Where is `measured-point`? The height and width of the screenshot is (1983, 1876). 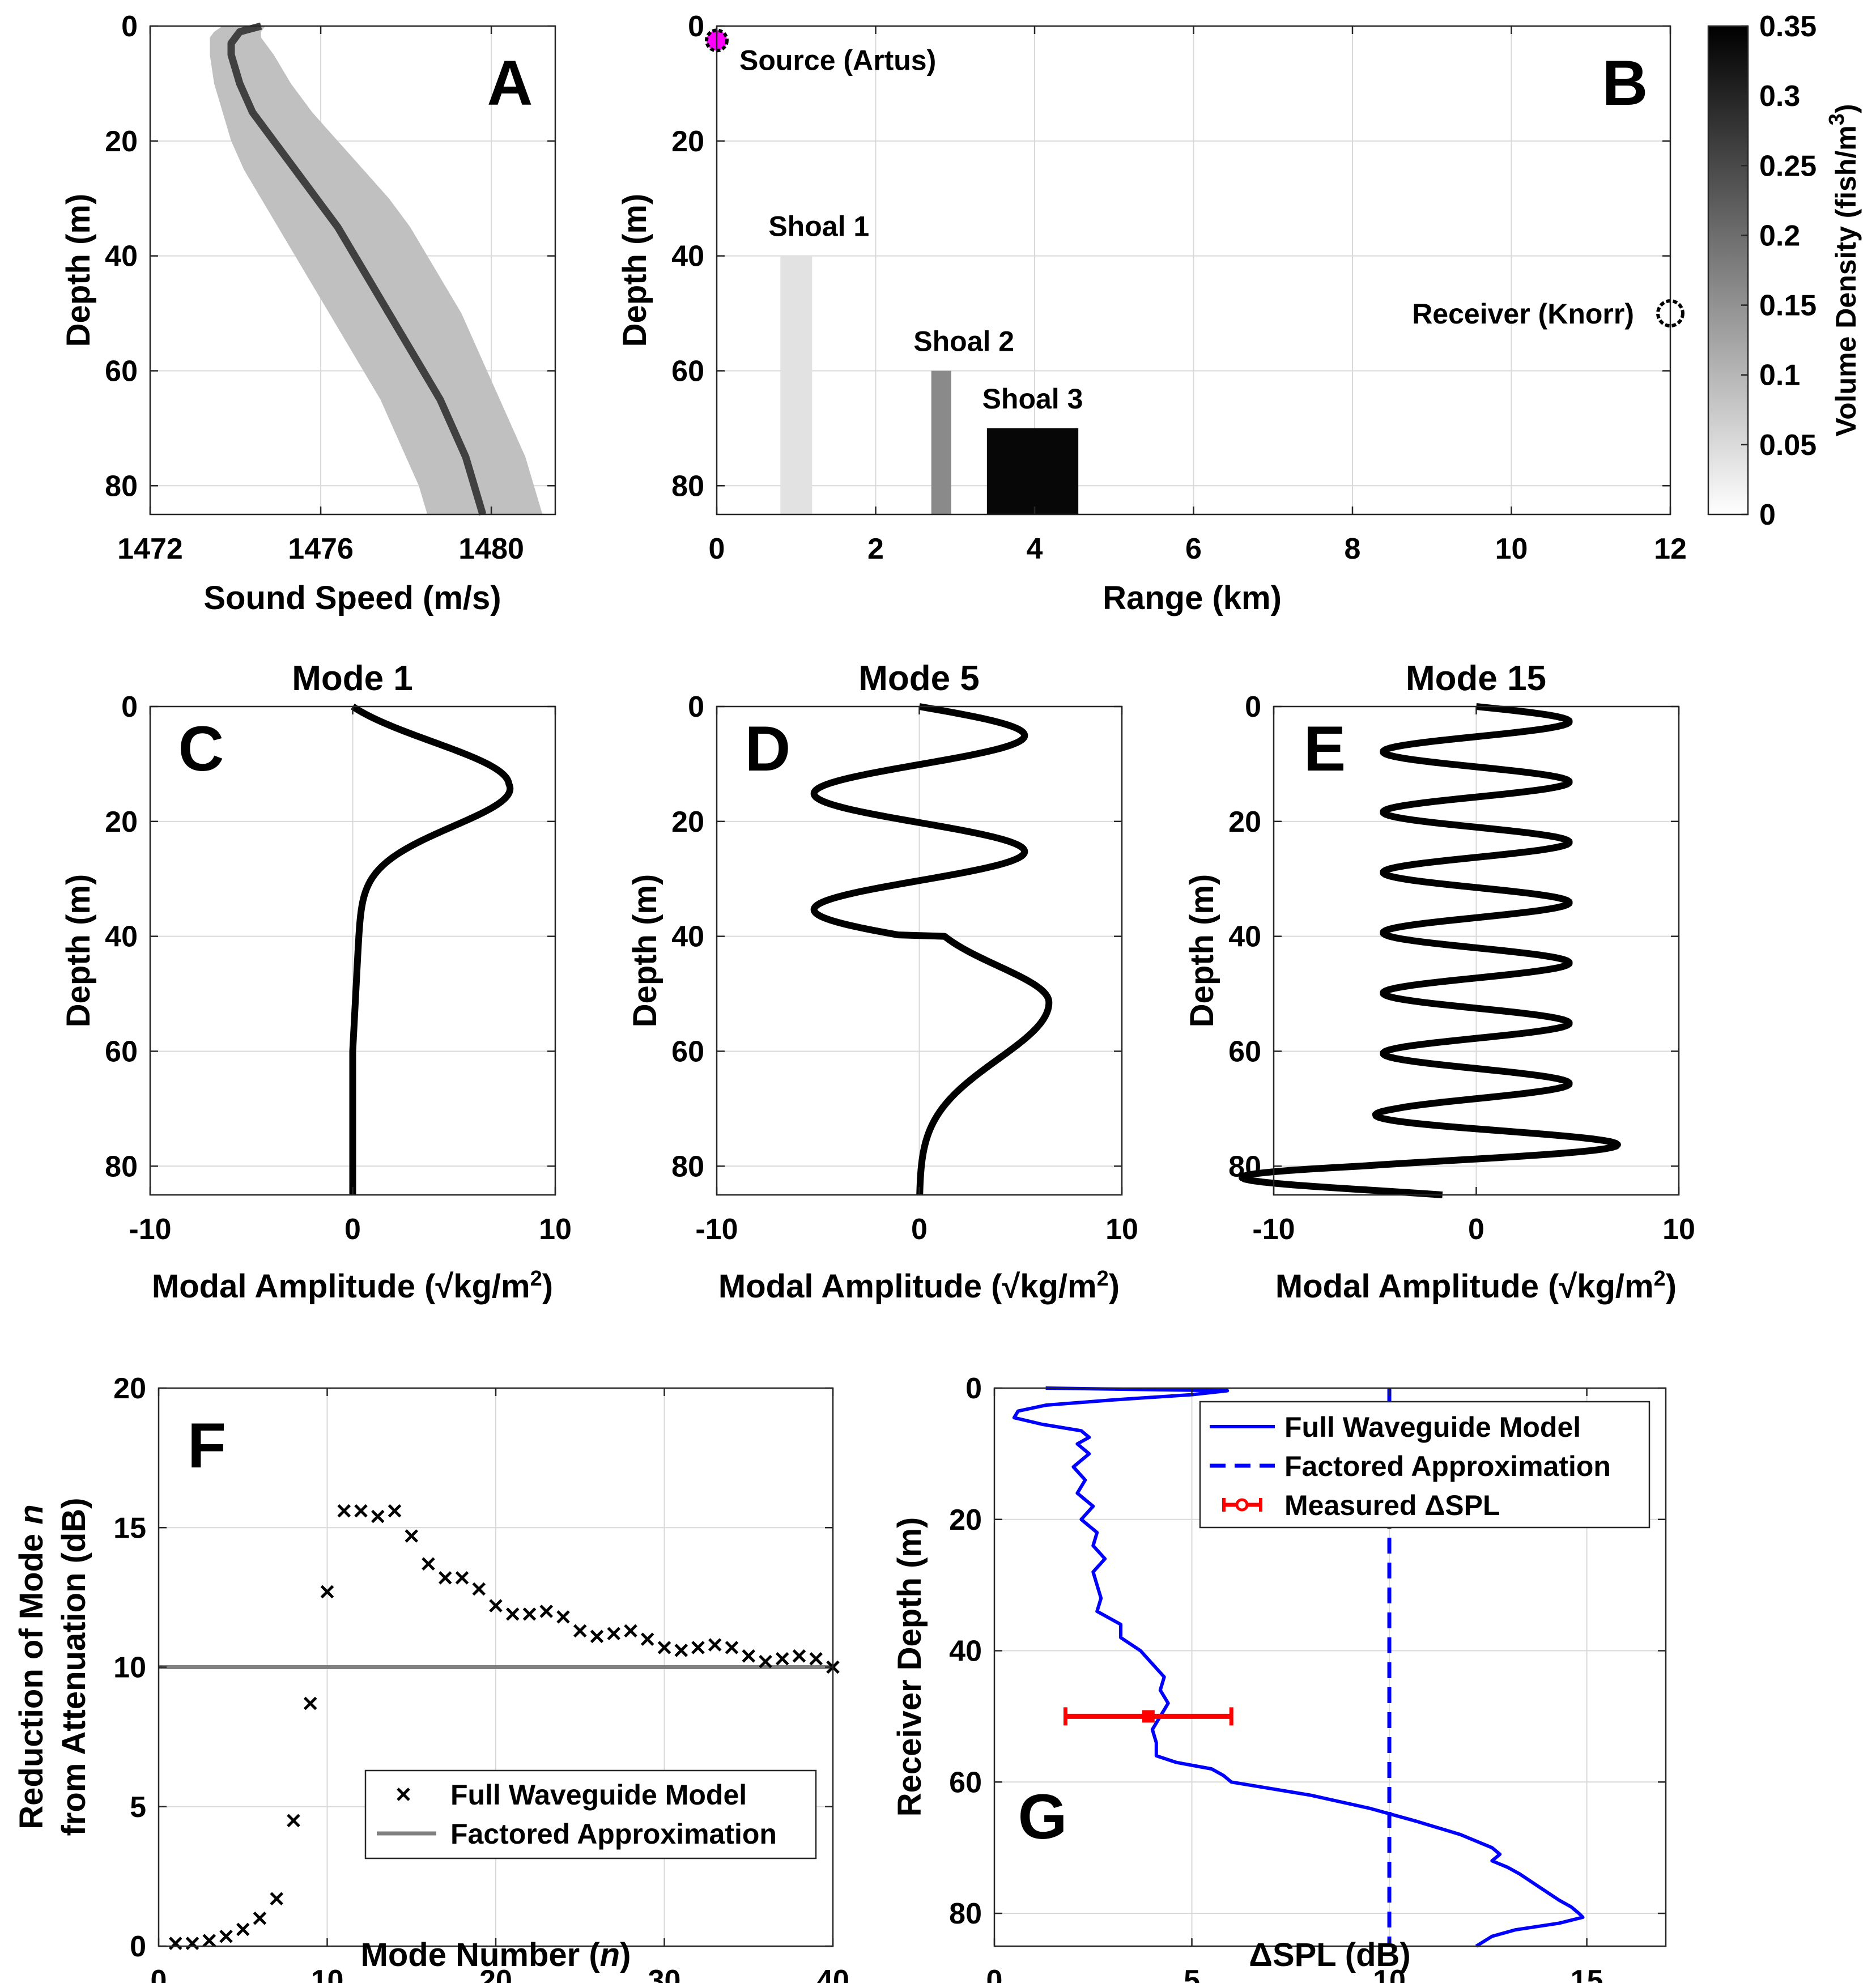
measured-point is located at coordinates (1148, 1716).